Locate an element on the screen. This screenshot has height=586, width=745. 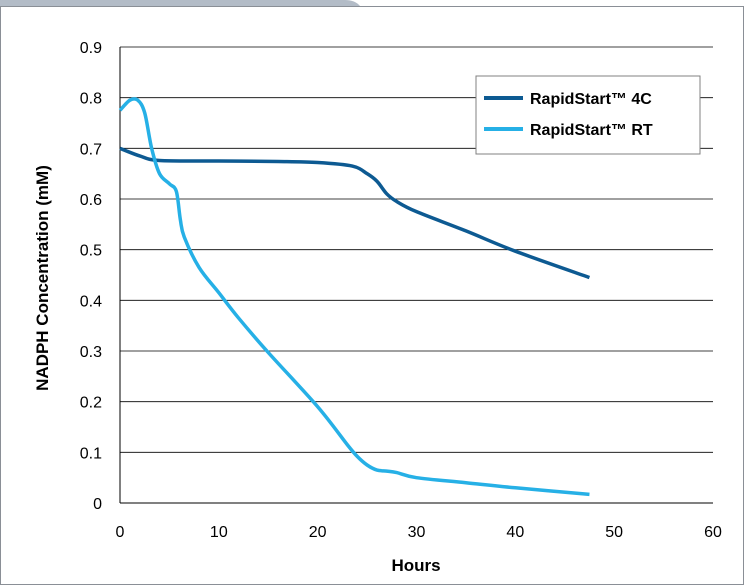
y-tick-label: 0 is located at coordinates (97, 504).